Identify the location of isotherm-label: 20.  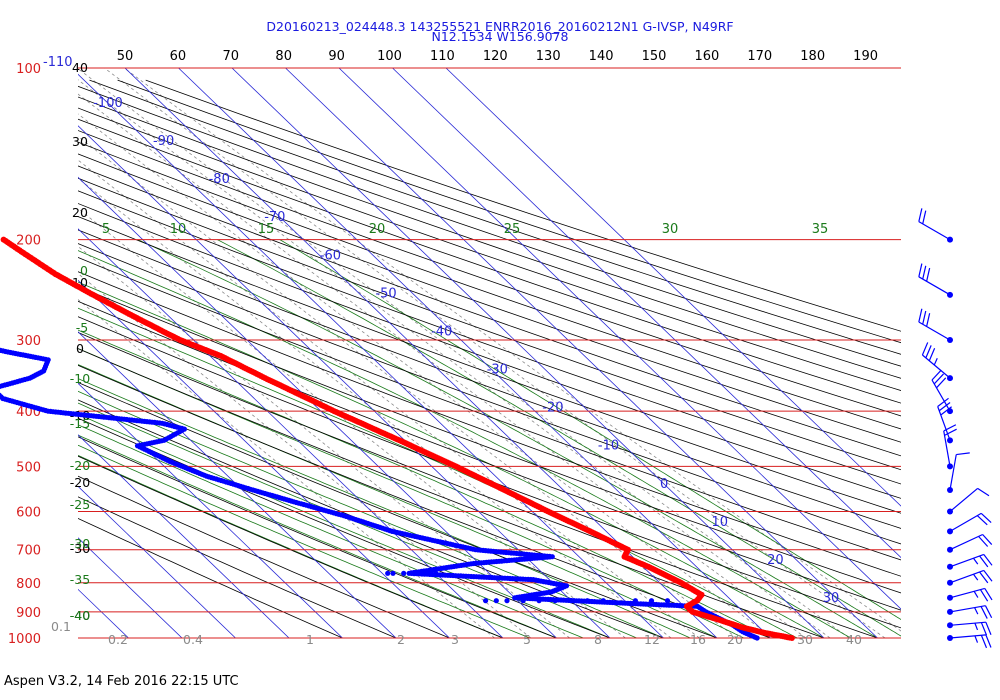
(775, 560).